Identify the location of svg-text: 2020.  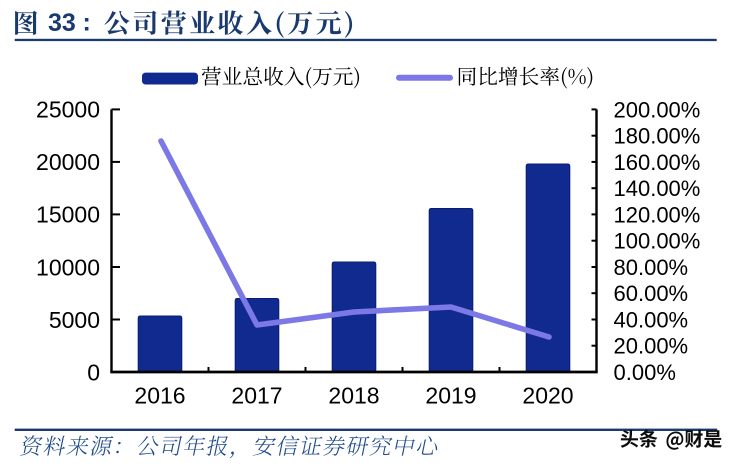
(547, 396).